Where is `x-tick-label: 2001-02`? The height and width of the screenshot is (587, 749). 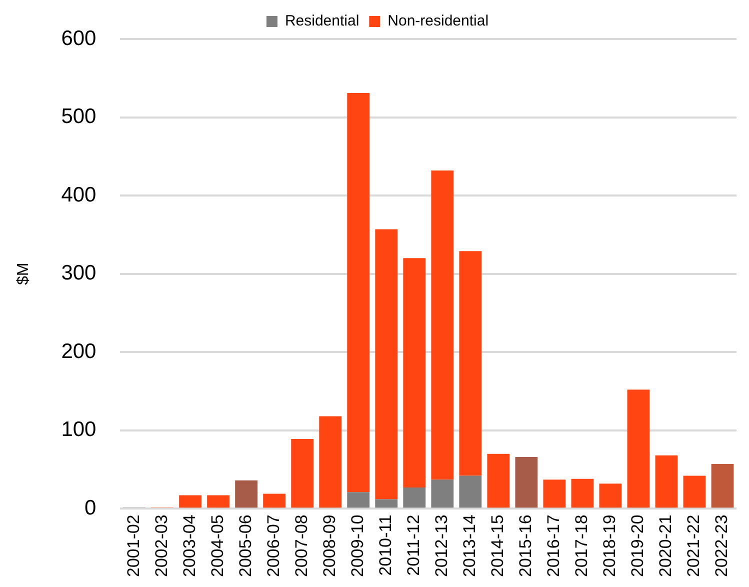 x-tick-label: 2001-02 is located at coordinates (133, 545).